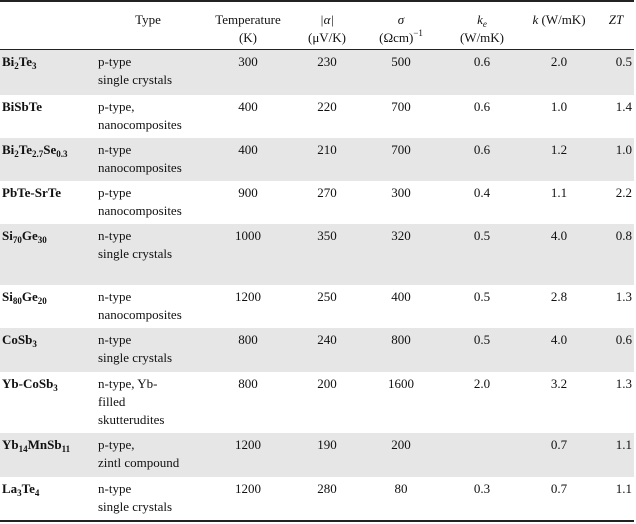 The image size is (636, 524). What do you see at coordinates (327, 383) in the screenshot?
I see `cell-seebeck: 200` at bounding box center [327, 383].